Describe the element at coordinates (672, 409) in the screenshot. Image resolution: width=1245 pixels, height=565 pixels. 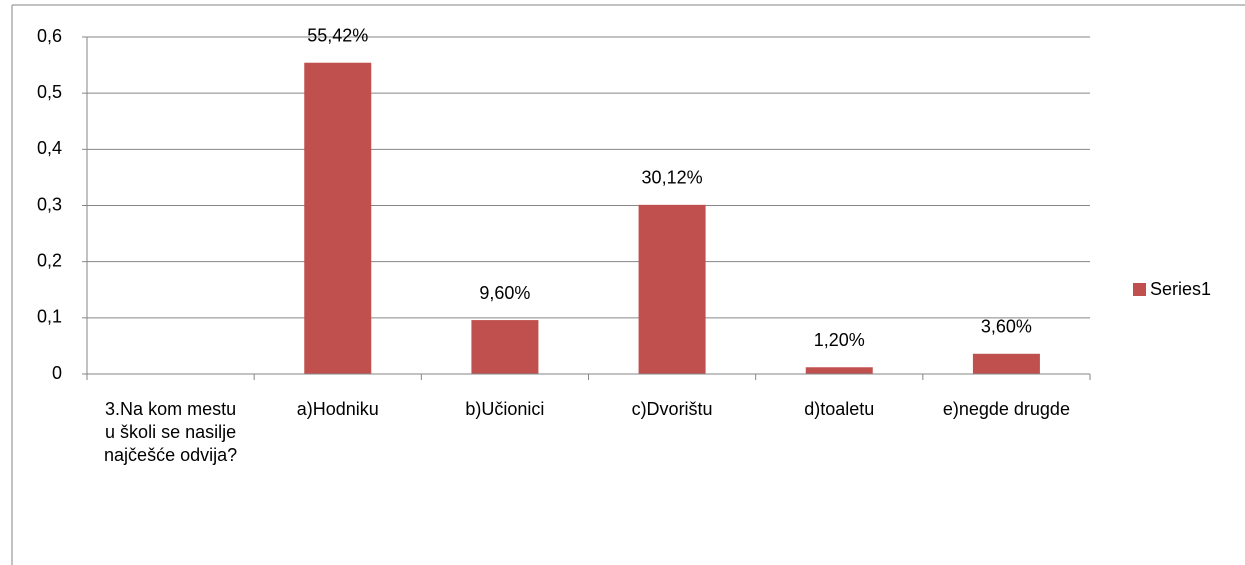
I see `x-tick-label: c)Dvorištu` at that location.